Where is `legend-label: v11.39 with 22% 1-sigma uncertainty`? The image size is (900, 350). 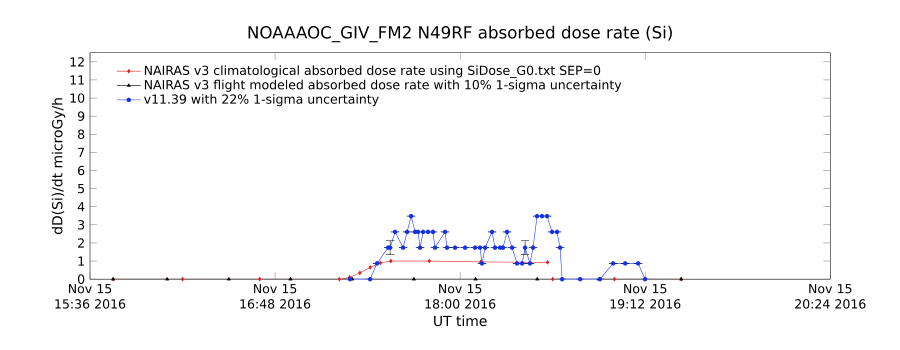
legend-label: v11.39 with 22% 1-sigma uncertainty is located at coordinates (261, 100).